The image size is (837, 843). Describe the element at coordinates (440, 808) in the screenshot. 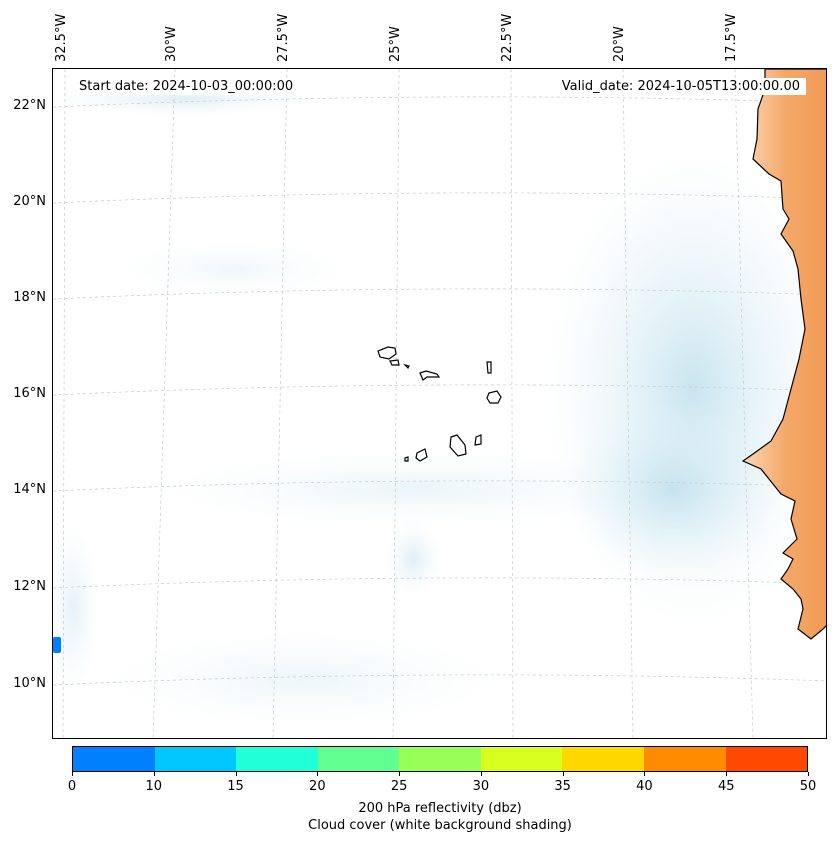

I see `colorbar-label: 200 hPa reflectivity (dbz)` at that location.